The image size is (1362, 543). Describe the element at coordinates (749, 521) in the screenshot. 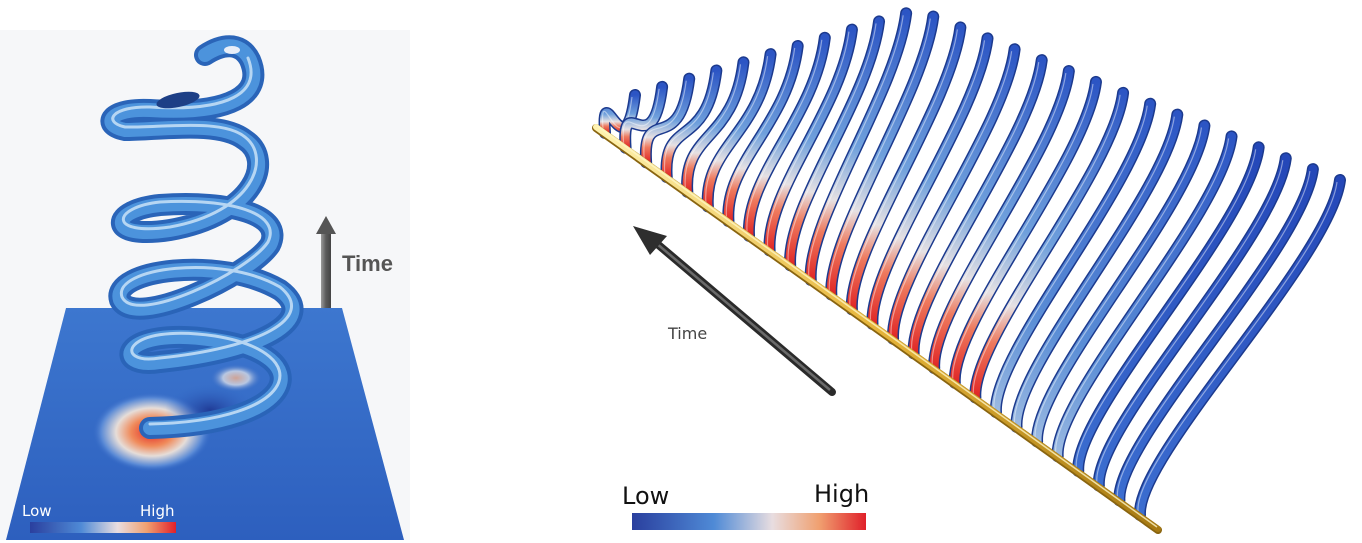

I see `right-colorbar` at that location.